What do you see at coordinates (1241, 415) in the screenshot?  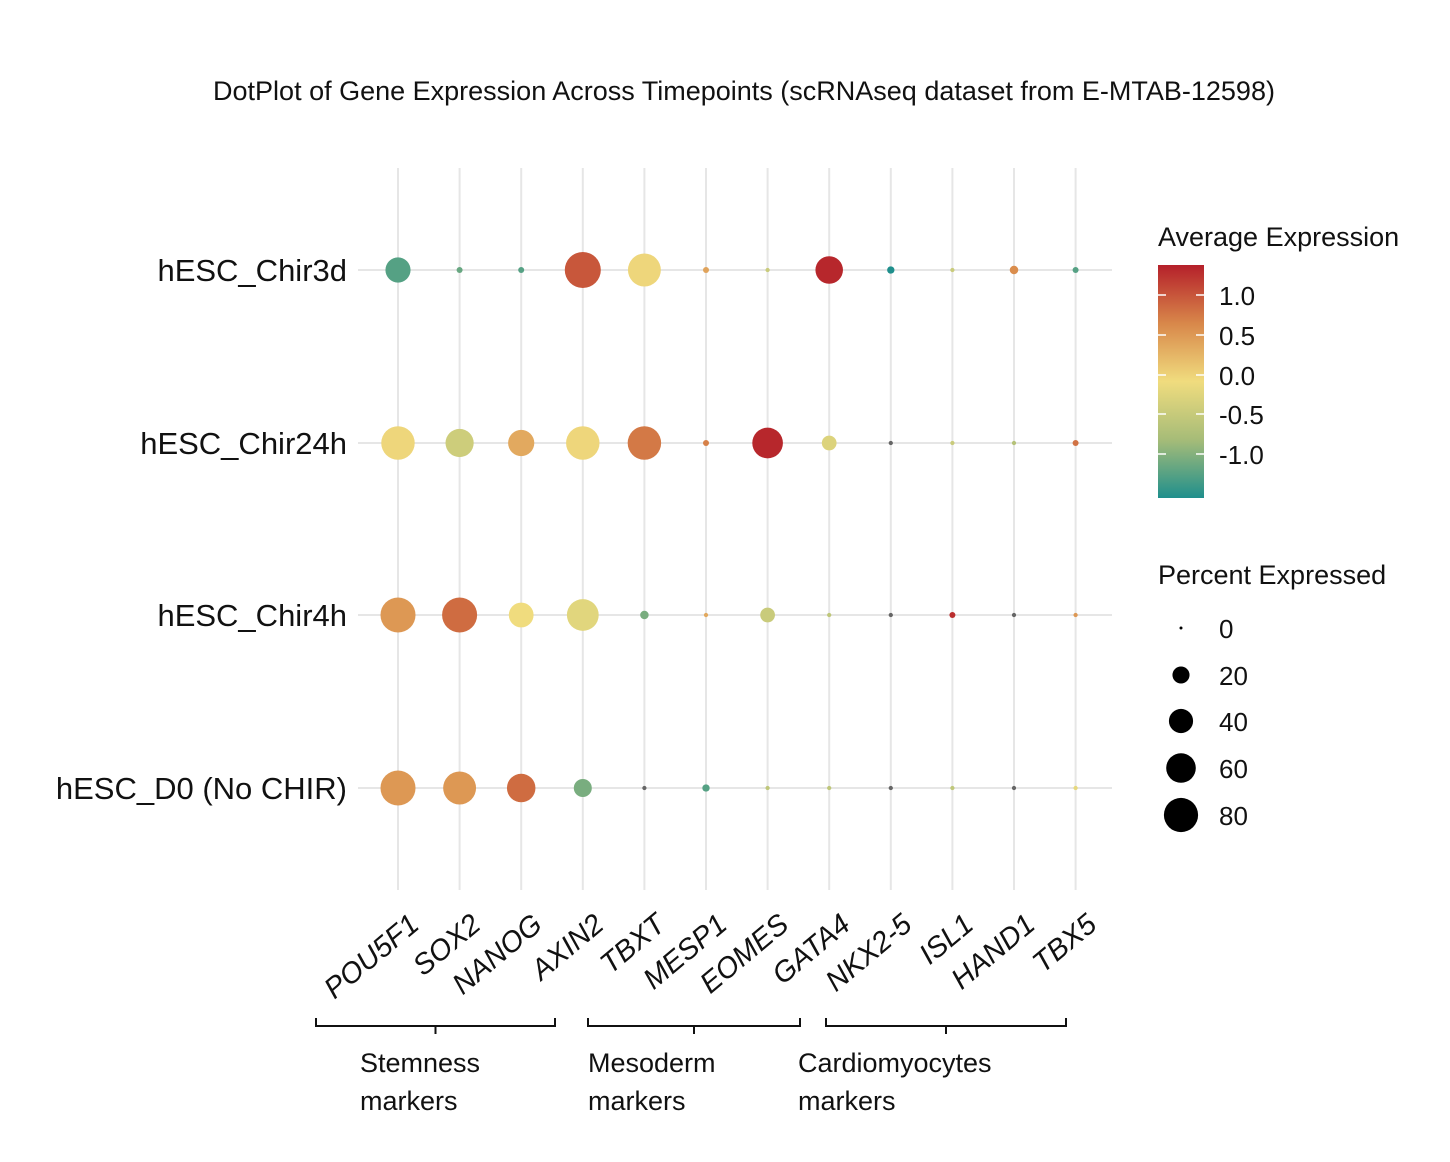 I see `color-tick-label: -0.5` at bounding box center [1241, 415].